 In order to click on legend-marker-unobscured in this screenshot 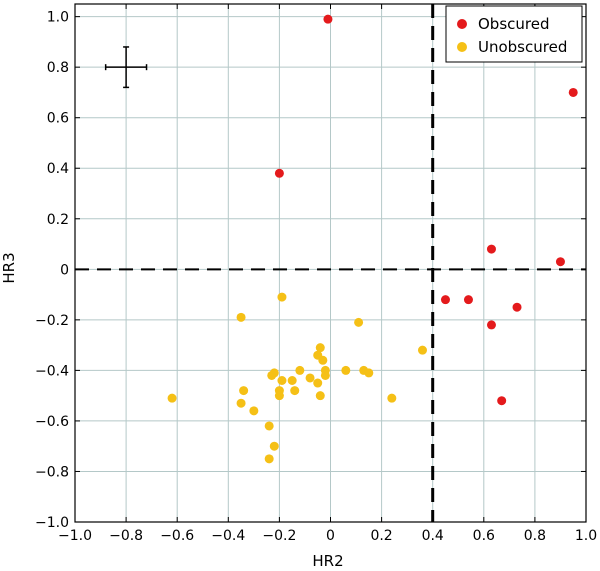, I will do `click(462, 47)`.